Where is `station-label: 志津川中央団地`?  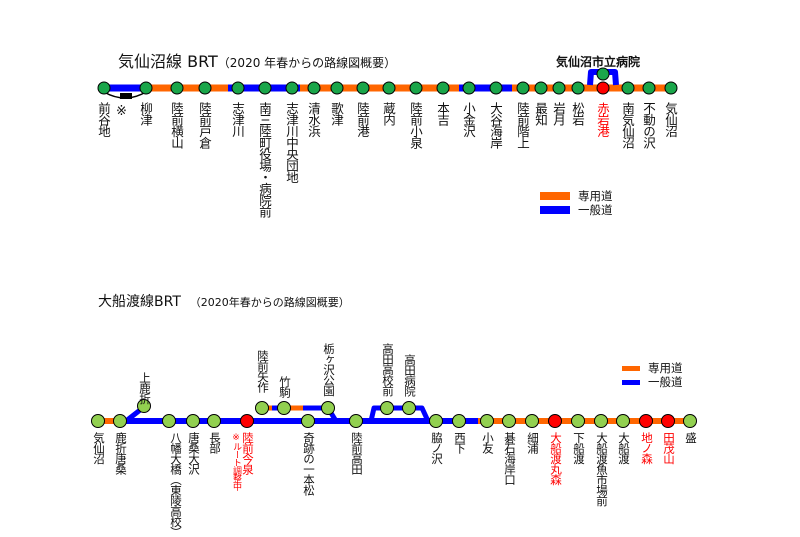
station-label: 志津川中央団地 is located at coordinates (291, 142).